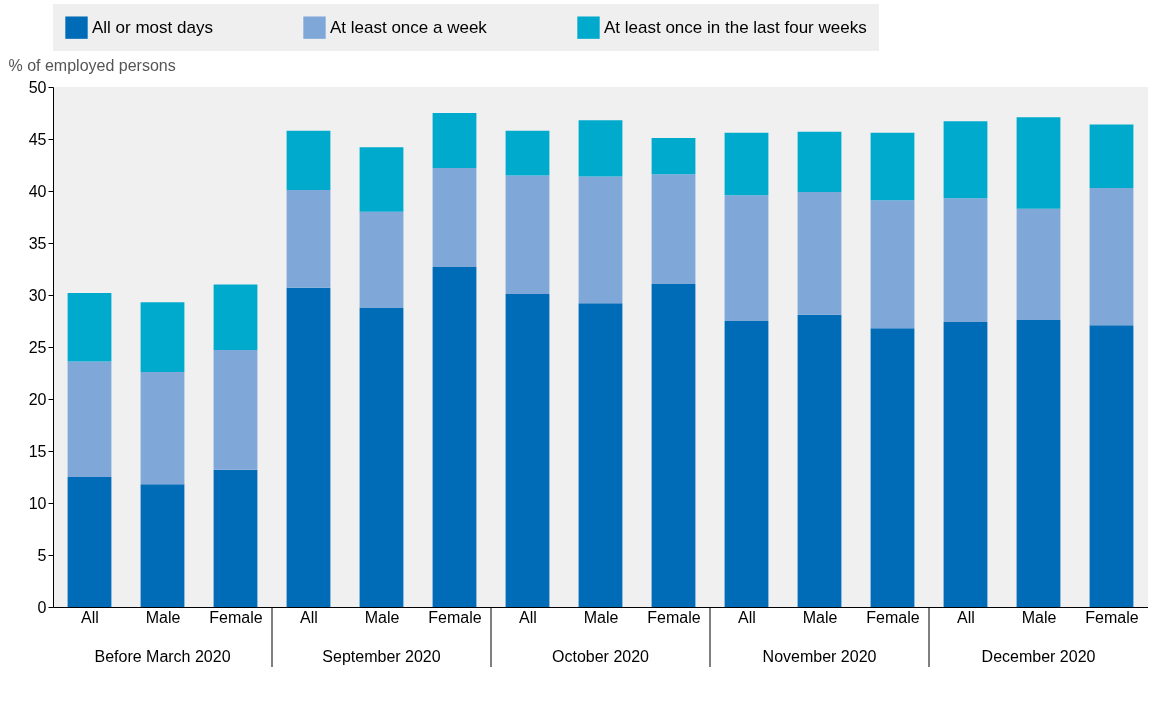  Describe the element at coordinates (92, 65) in the screenshot. I see `y-axis-title: % of employed persons` at that location.